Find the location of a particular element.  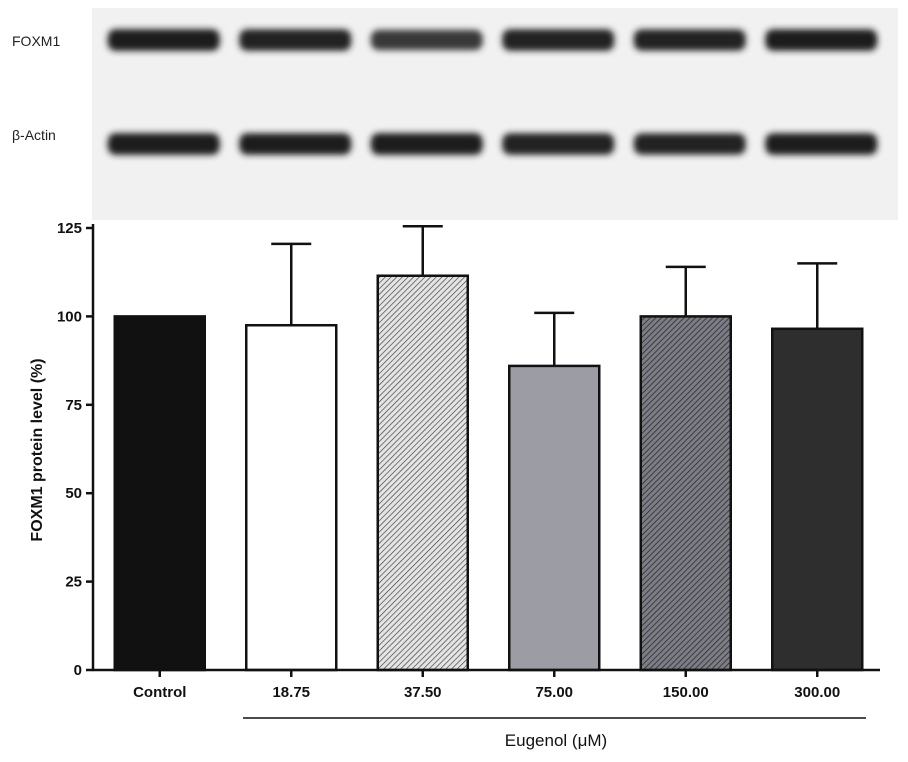

y-tick-label-125: 125 is located at coordinates (69, 228).